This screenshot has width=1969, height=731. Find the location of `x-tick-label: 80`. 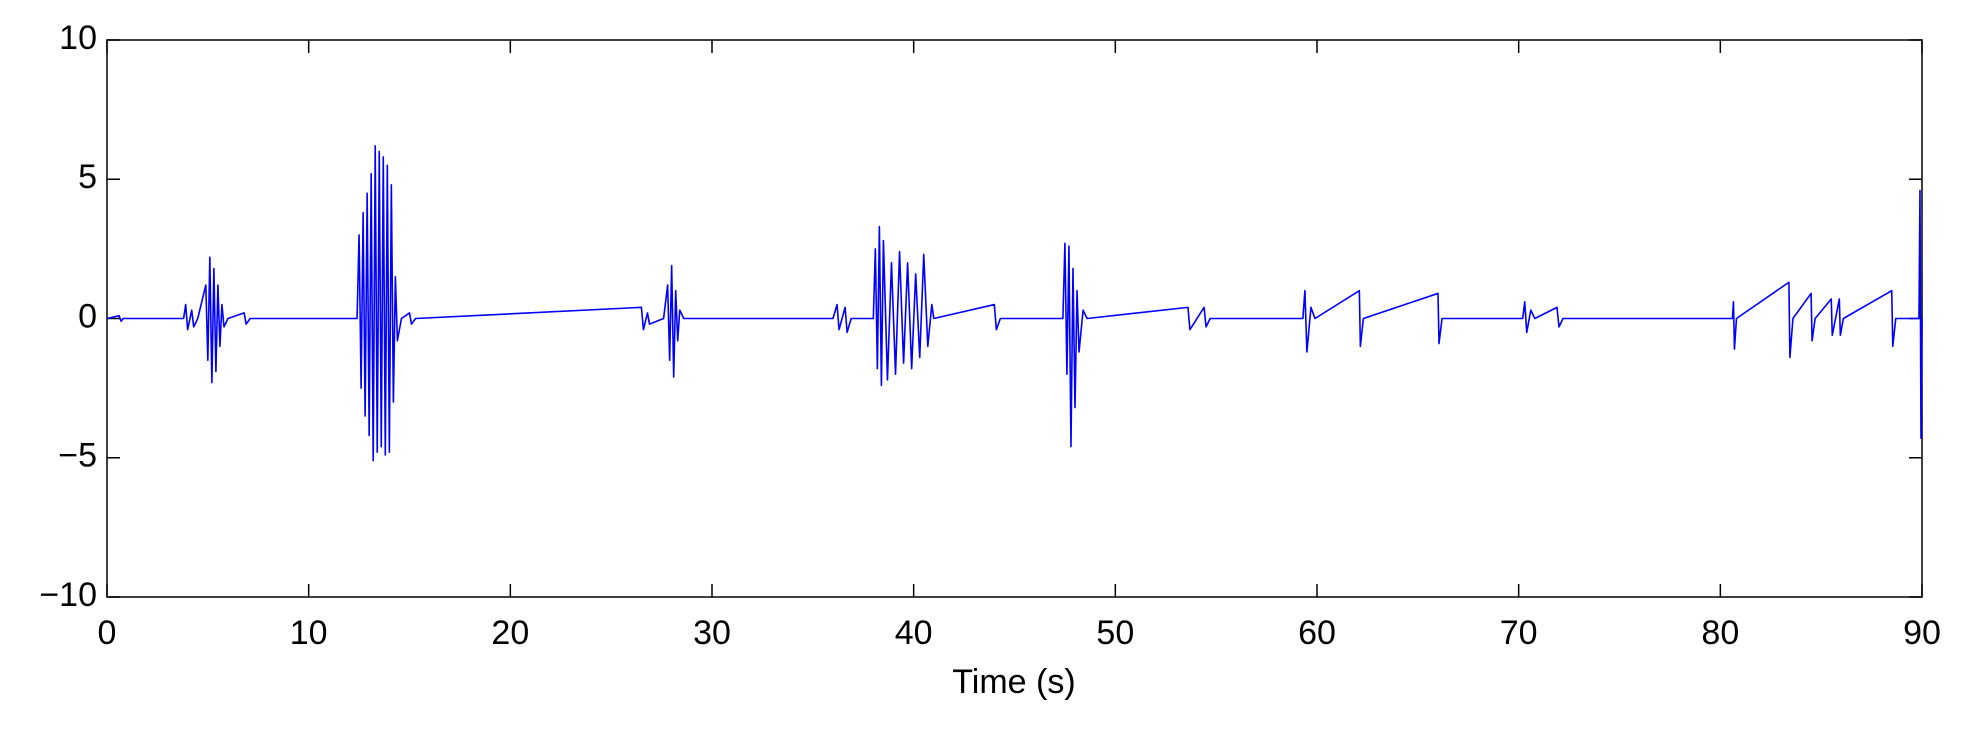

x-tick-label: 80 is located at coordinates (1720, 633).